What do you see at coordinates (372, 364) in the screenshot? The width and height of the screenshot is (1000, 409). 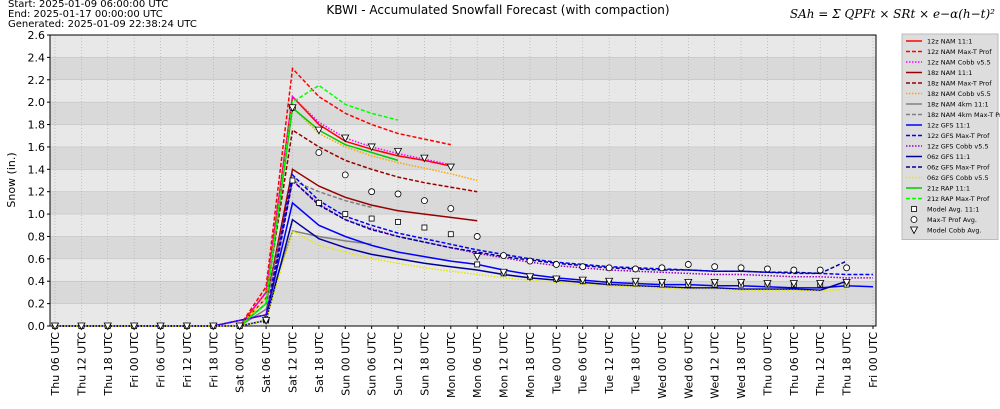 I see `x-tick-label: Sun 06 UTC` at bounding box center [372, 364].